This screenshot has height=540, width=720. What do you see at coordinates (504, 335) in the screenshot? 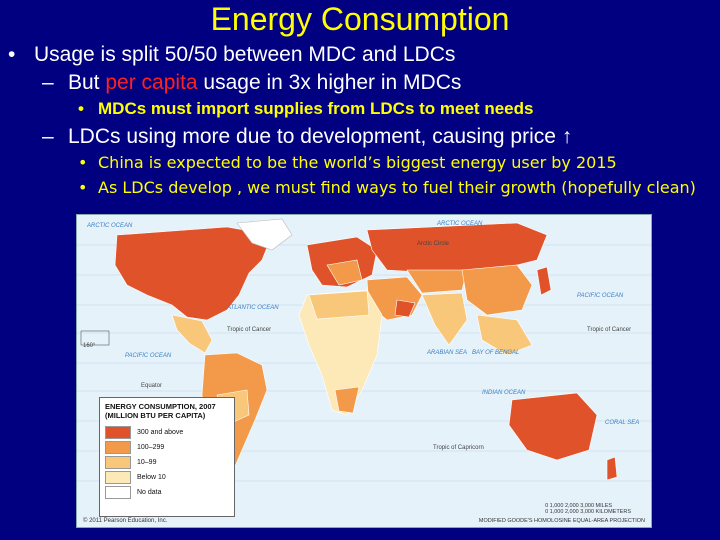
I see `southeast-asia-region` at bounding box center [504, 335].